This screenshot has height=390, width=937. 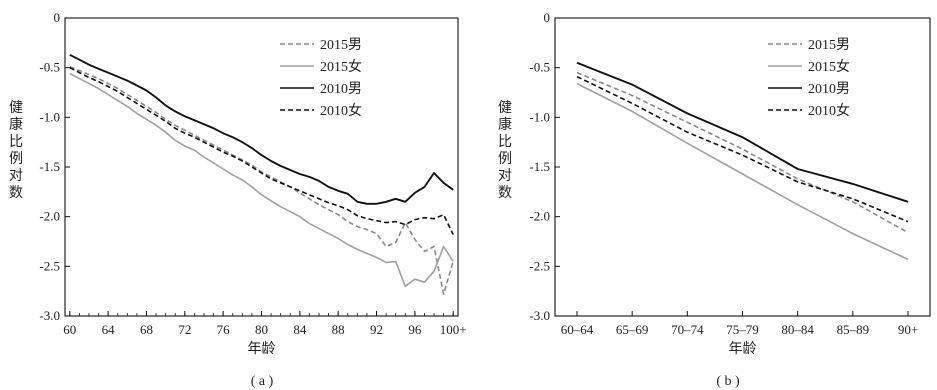 What do you see at coordinates (338, 329) in the screenshot?
I see `x-tick-label: 88` at bounding box center [338, 329].